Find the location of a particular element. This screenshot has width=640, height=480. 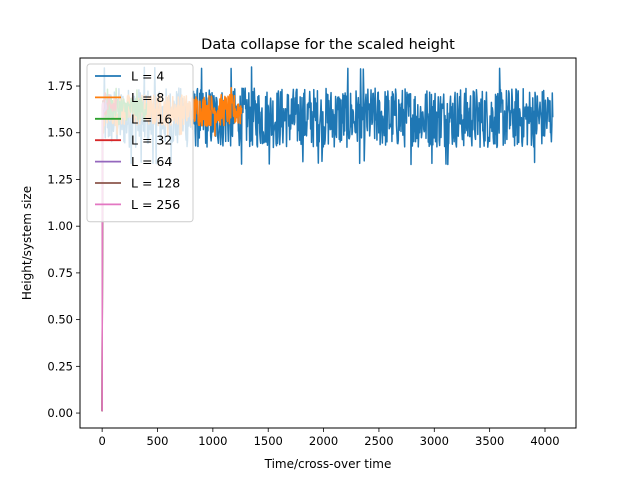

x-tick-label: 4000 is located at coordinates (544, 441).